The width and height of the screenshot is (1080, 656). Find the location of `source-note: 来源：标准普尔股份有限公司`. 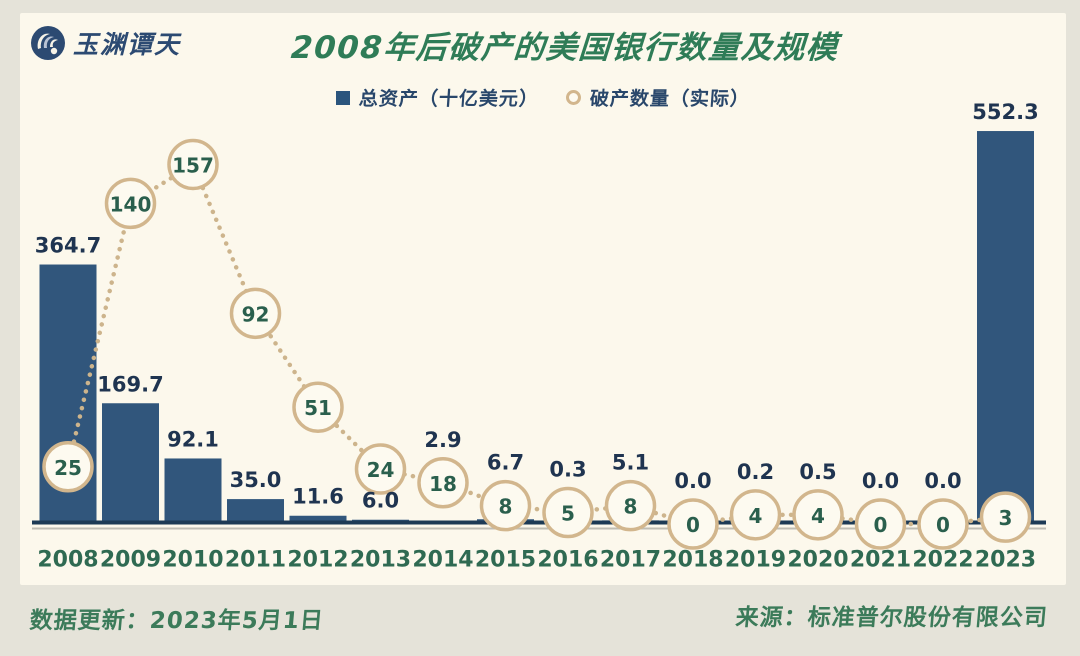

source-note: 来源：标准普尔股份有限公司 is located at coordinates (891, 618).